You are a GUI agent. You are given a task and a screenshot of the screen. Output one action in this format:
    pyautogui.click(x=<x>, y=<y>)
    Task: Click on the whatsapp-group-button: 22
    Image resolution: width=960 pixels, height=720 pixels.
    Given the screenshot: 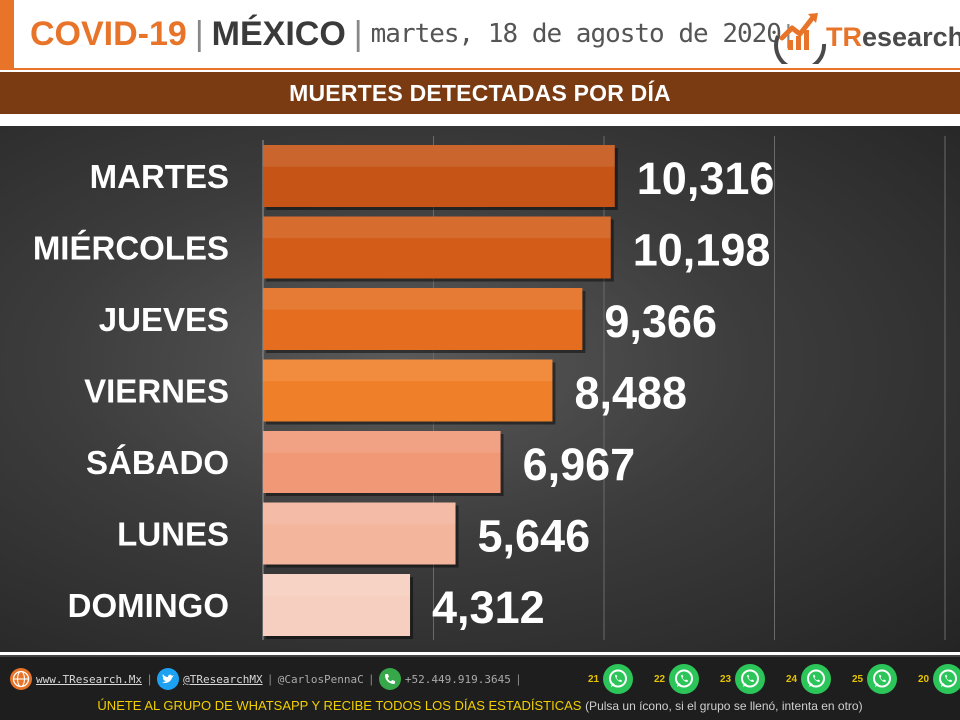 What is the action you would take?
    pyautogui.click(x=677, y=679)
    